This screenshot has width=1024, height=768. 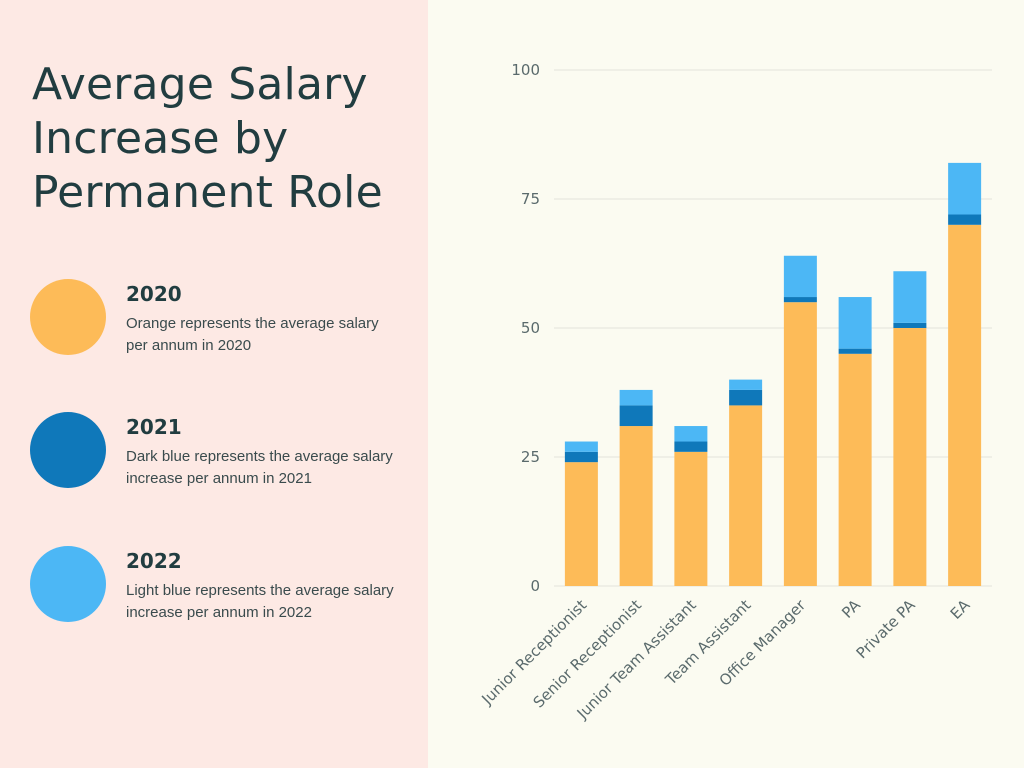 What do you see at coordinates (530, 457) in the screenshot?
I see `y-tick-label: 25` at bounding box center [530, 457].